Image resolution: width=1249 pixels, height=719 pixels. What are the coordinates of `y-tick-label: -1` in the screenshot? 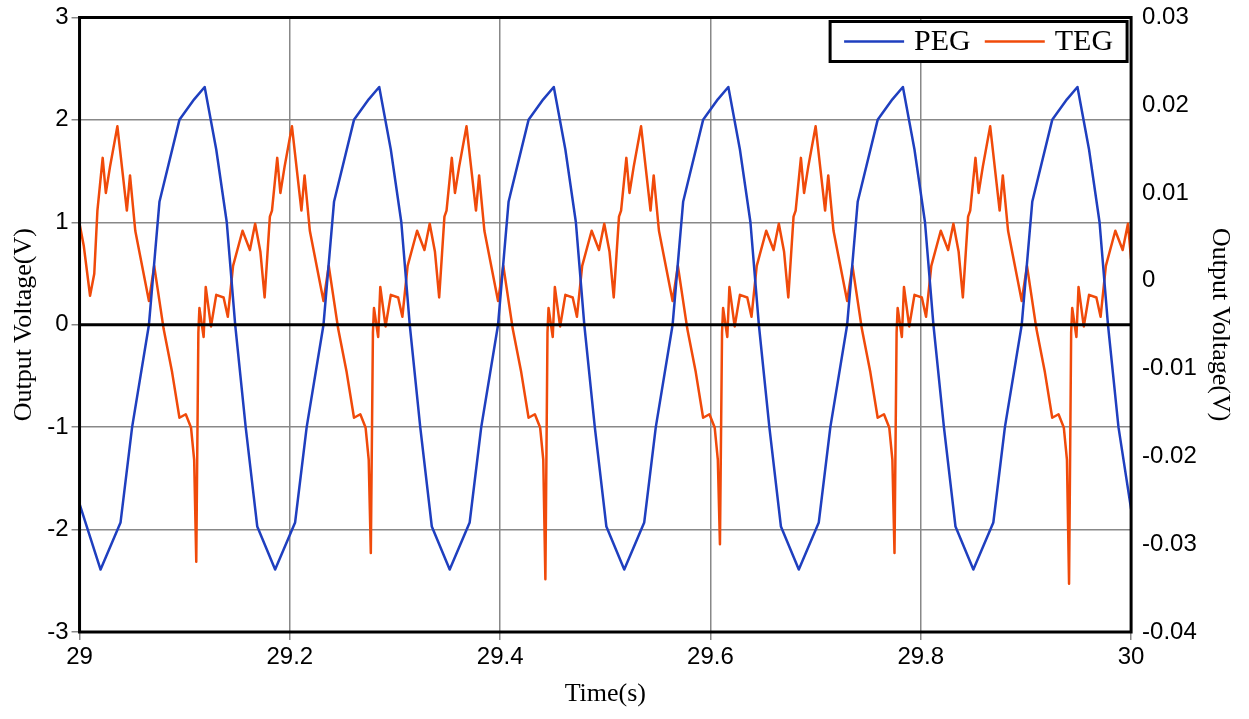 It's located at (58, 425).